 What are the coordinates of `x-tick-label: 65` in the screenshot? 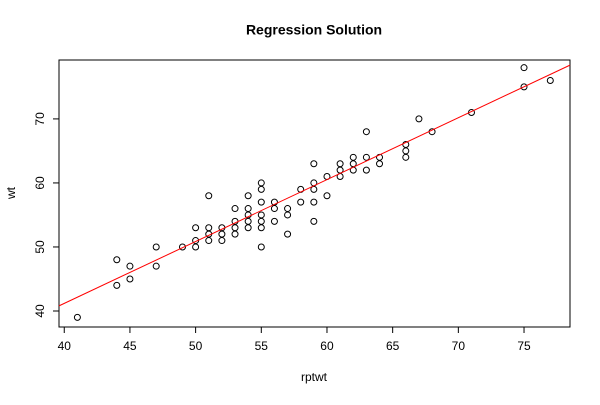 It's located at (393, 346).